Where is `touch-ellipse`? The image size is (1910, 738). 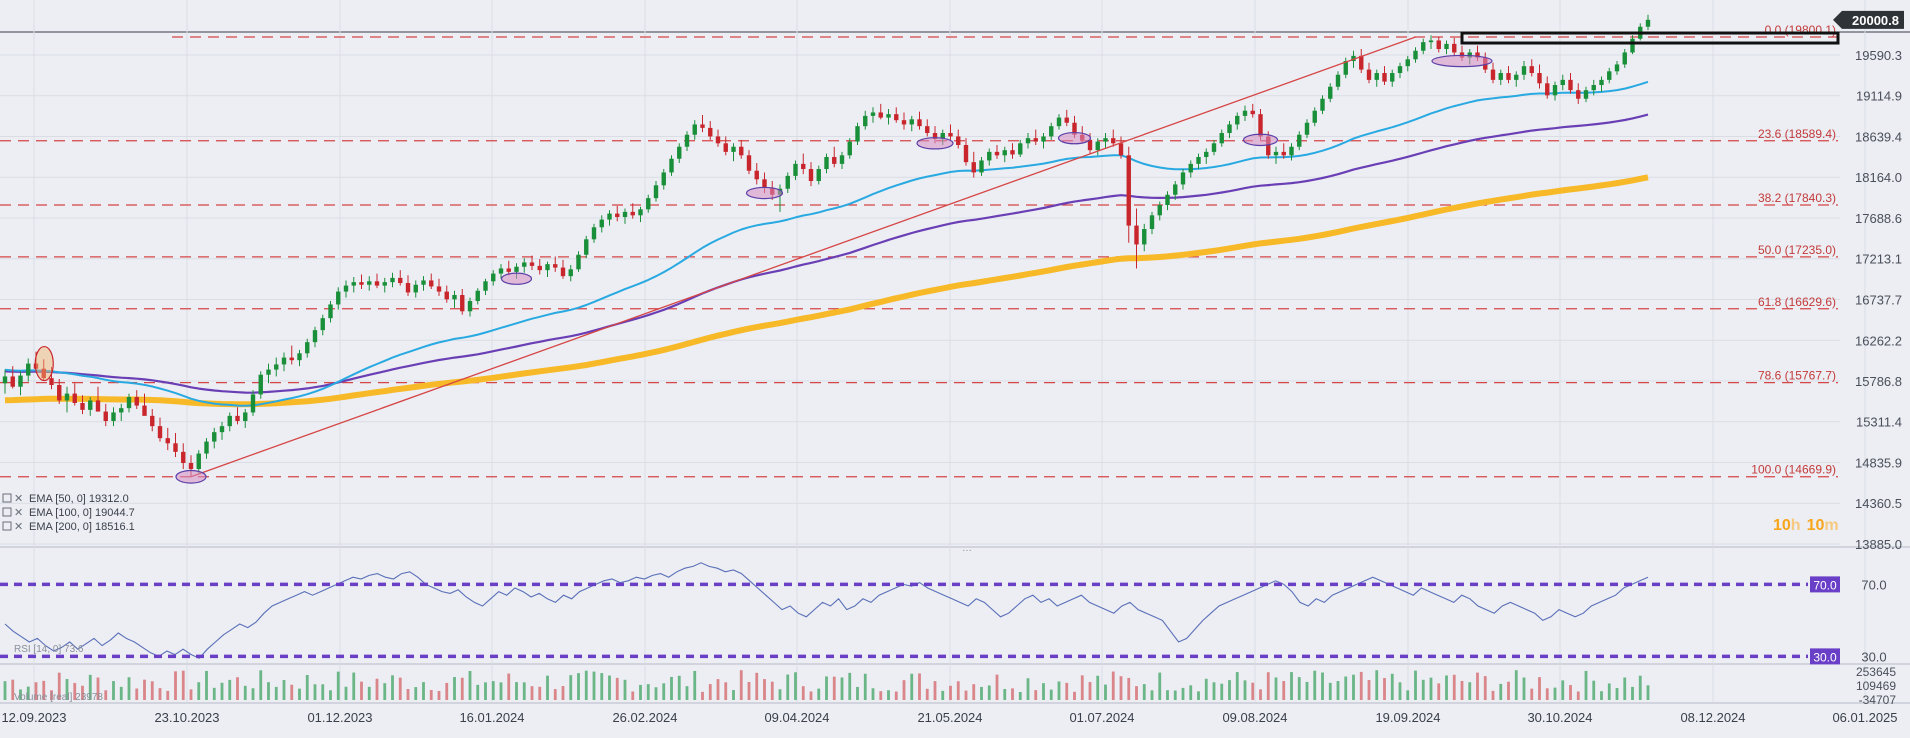
touch-ellipse is located at coordinates (191, 476).